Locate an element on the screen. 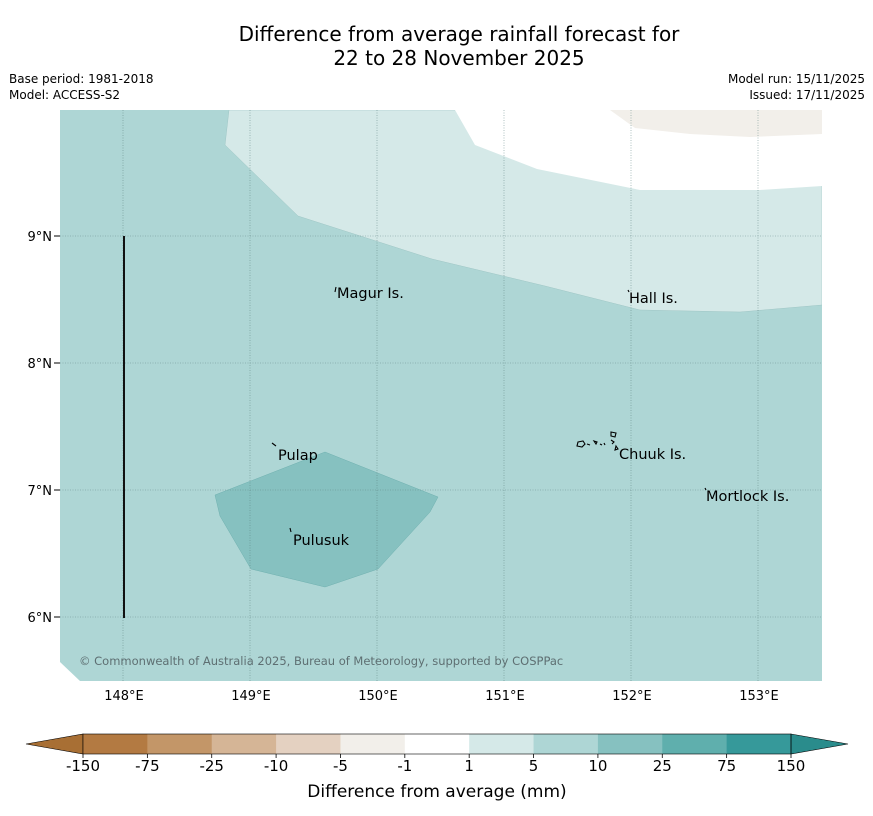 This screenshot has height=816, width=873. lon-label-152e: 152°E is located at coordinates (632, 696).